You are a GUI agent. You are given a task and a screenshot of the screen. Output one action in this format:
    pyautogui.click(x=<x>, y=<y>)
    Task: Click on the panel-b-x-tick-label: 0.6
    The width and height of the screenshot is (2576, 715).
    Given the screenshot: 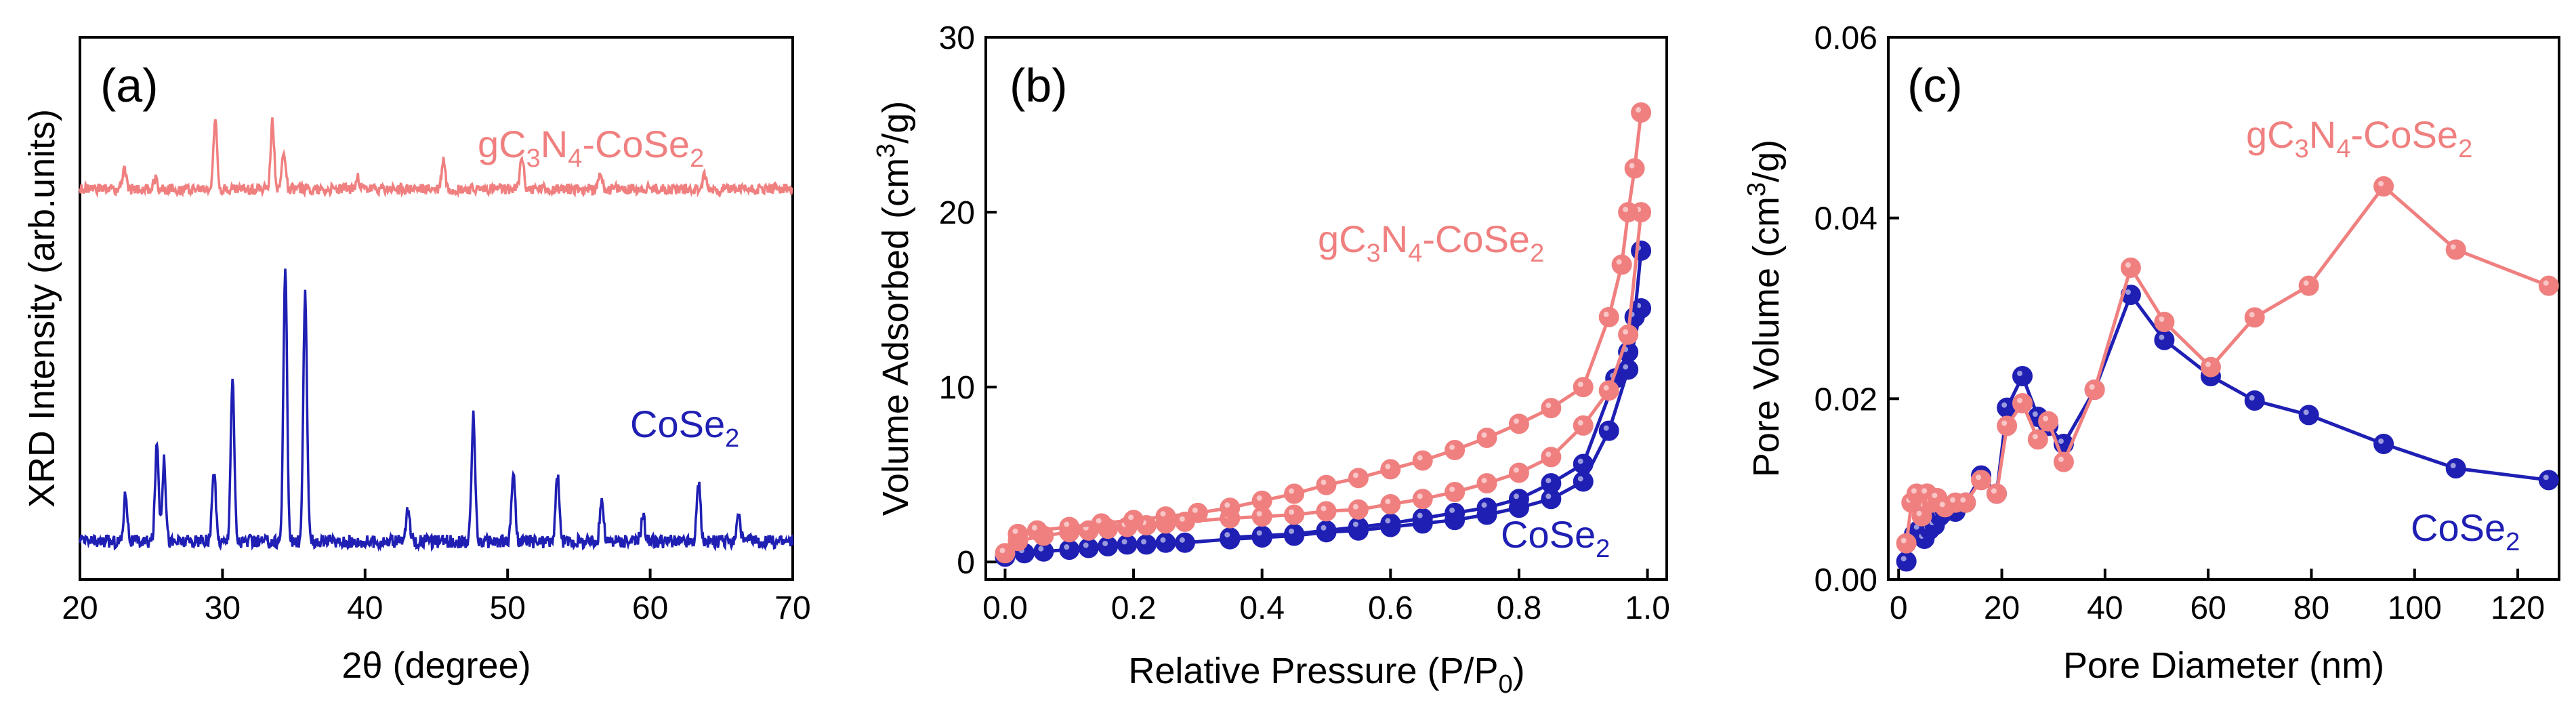 What is the action you would take?
    pyautogui.click(x=1390, y=608)
    